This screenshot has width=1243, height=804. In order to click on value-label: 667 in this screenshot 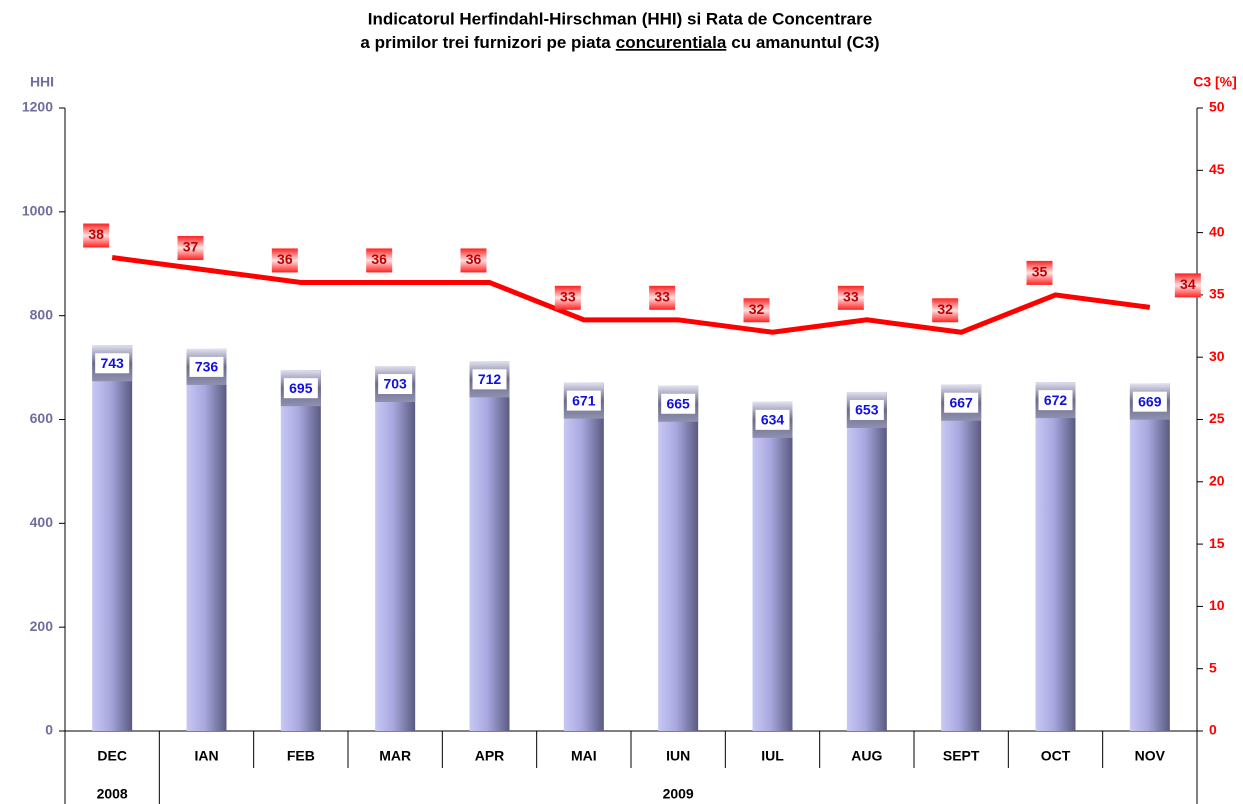, I will do `click(961, 402)`.